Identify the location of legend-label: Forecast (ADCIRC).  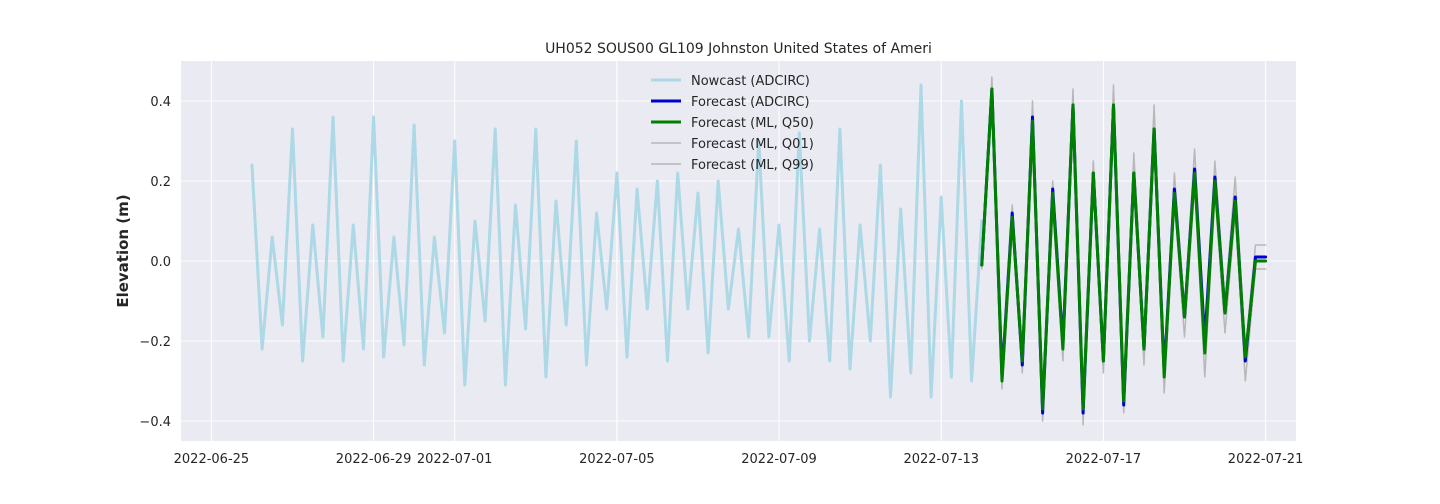
(750, 102).